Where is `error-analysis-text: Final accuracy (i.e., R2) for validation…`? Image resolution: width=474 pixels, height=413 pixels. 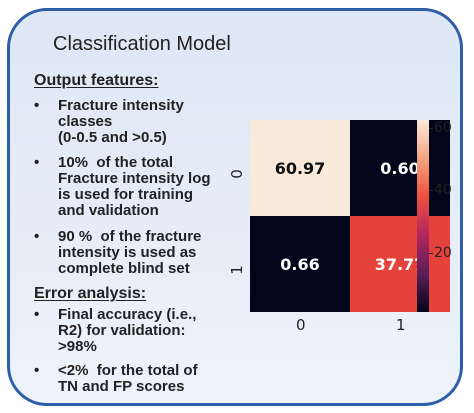 error-analysis-text: Final accuracy (i.e., R2) for validation… is located at coordinates (127, 330).